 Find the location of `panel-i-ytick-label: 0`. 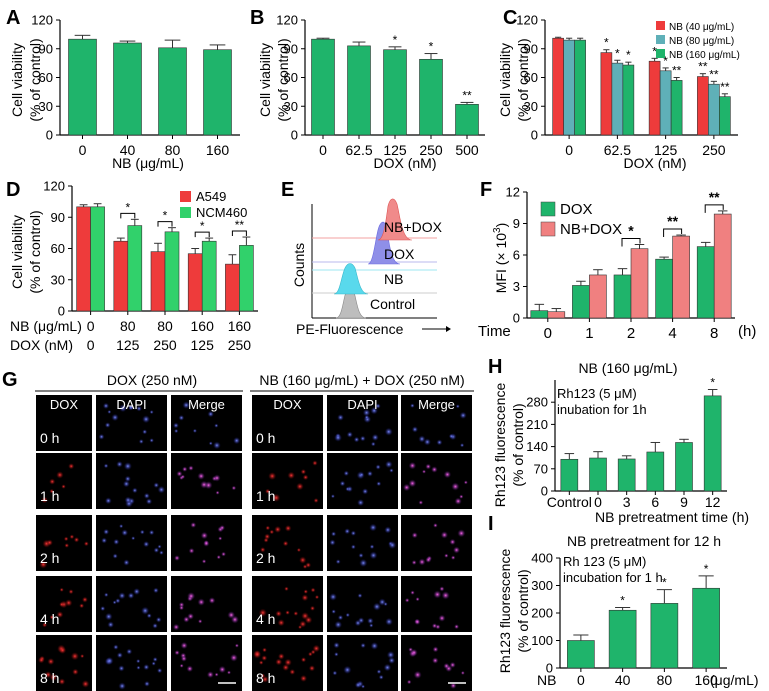

panel-i-ytick-label: 0 is located at coordinates (549, 668).